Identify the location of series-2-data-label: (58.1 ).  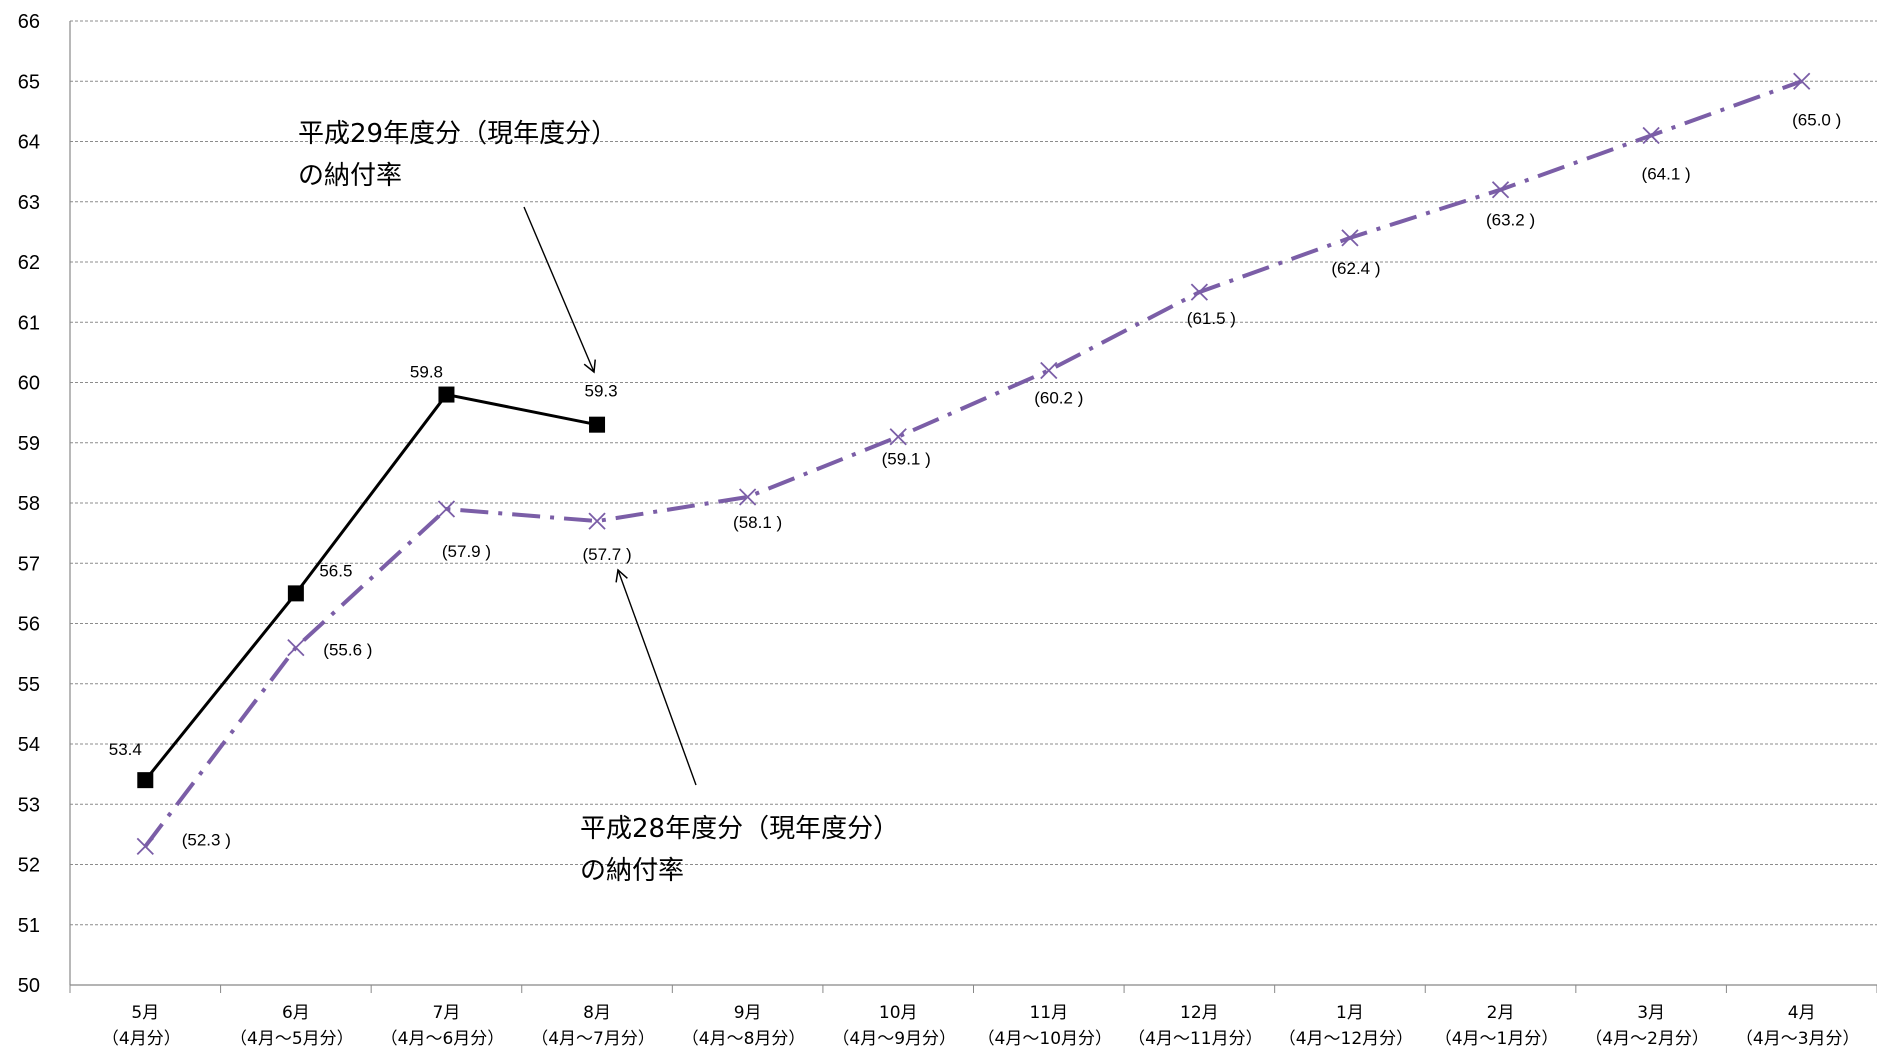
(757, 522).